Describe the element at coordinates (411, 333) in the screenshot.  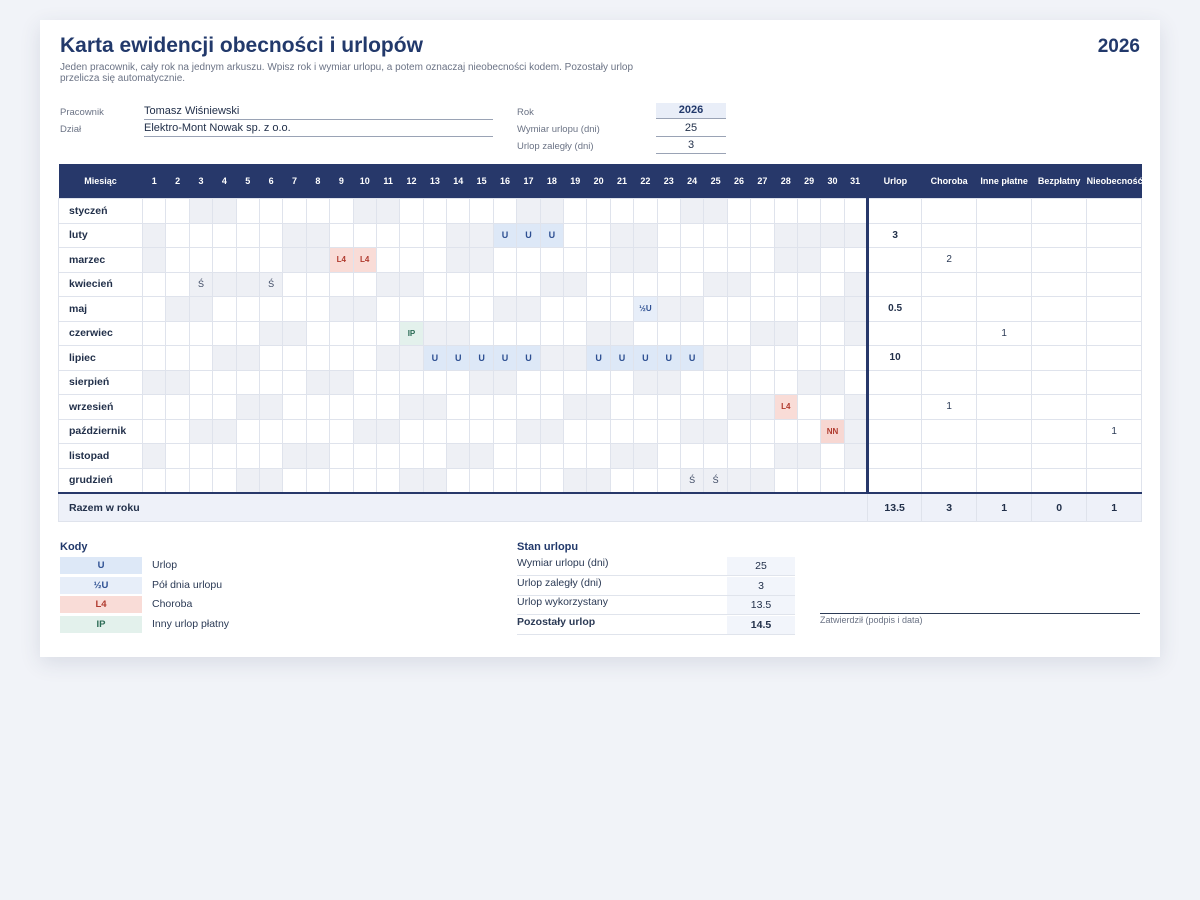
I see `day-cell: IP` at that location.